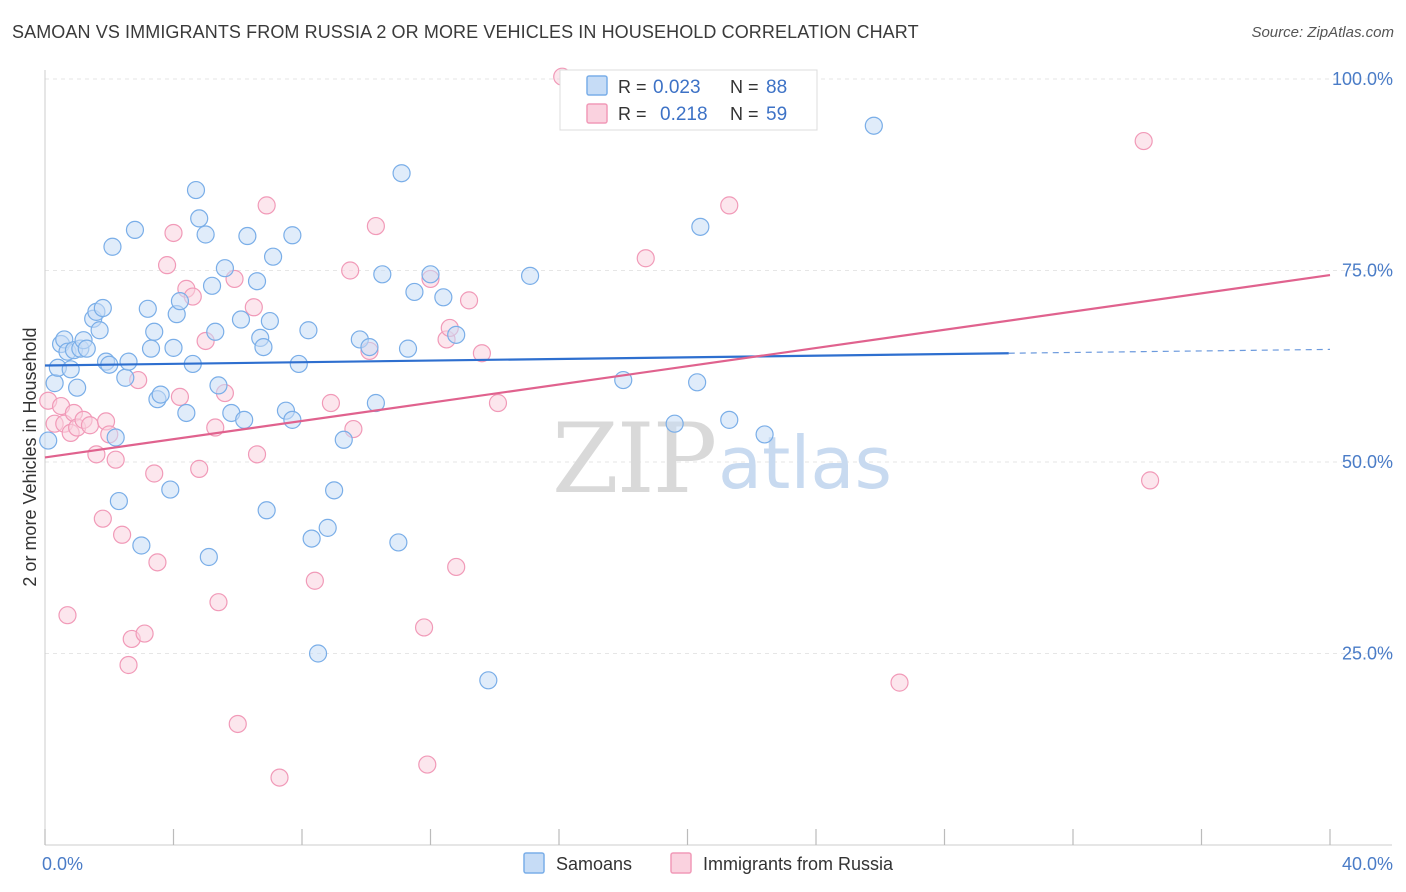 This screenshot has width=1406, height=892. Describe the element at coordinates (534, 863) in the screenshot. I see `legend-swatch-samoans` at that location.